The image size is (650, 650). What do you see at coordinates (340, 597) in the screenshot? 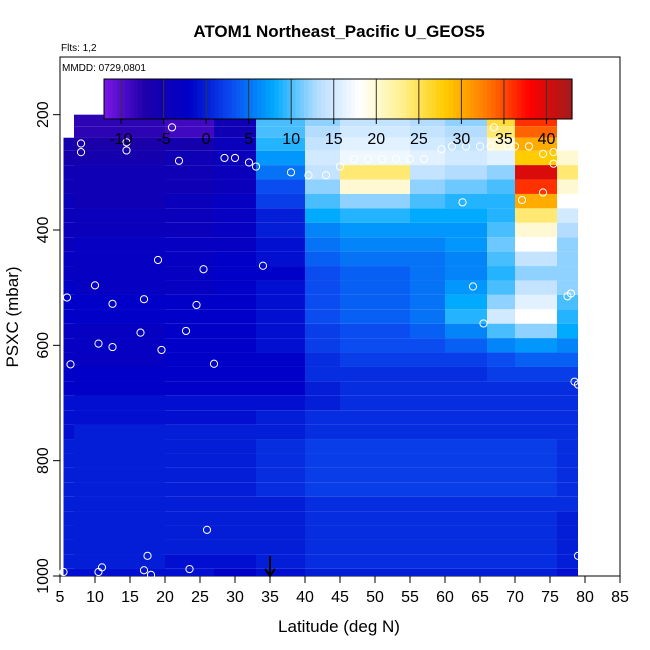
I see `x-tick-label: 45` at bounding box center [340, 597].